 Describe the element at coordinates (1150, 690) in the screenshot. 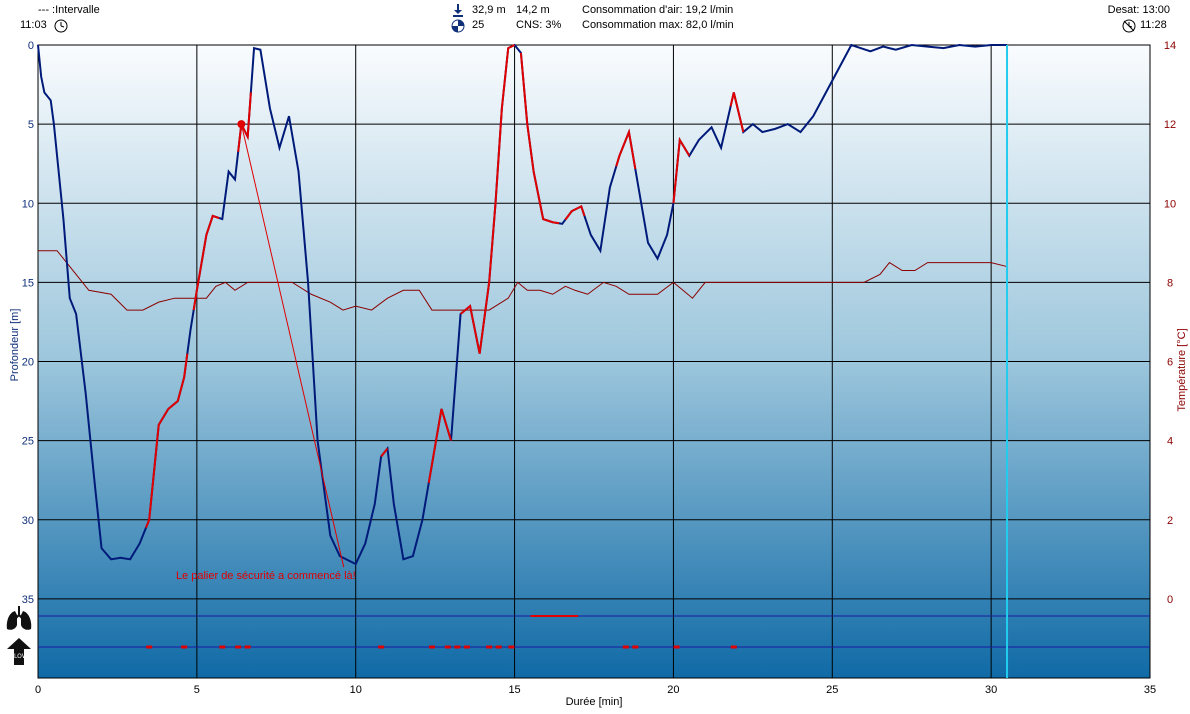

I see `x-tick-label: 35` at that location.